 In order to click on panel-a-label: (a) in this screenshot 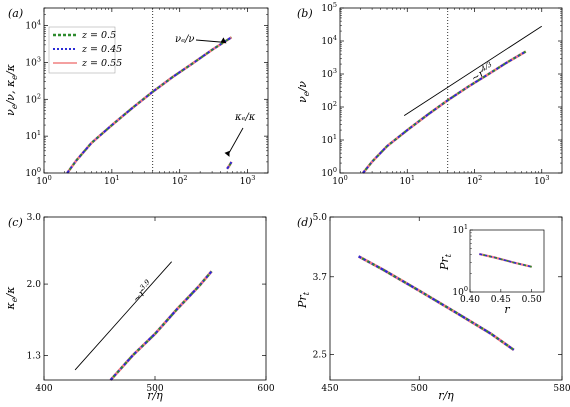, I will do `click(15, 13)`.